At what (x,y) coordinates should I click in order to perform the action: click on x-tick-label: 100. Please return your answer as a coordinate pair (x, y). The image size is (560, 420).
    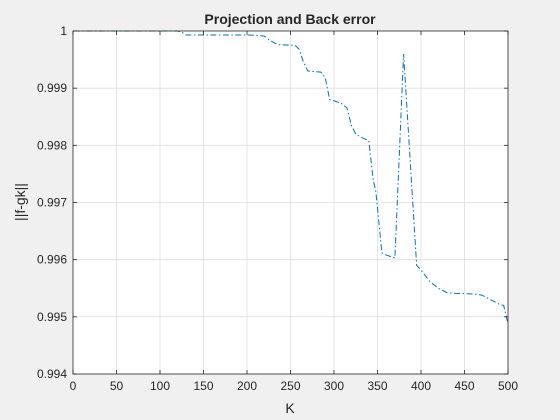
    Looking at the image, I should click on (160, 386).